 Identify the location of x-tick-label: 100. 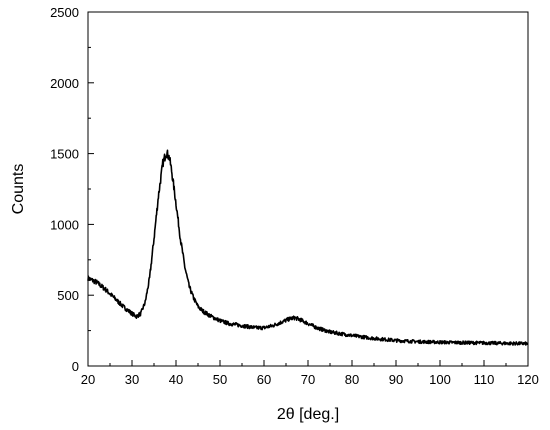
(440, 379).